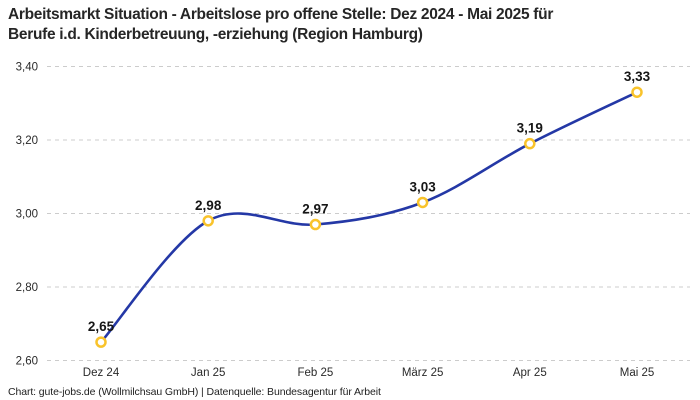 This screenshot has width=700, height=400. I want to click on x-axis-tick-label: Apr 25, so click(530, 373).